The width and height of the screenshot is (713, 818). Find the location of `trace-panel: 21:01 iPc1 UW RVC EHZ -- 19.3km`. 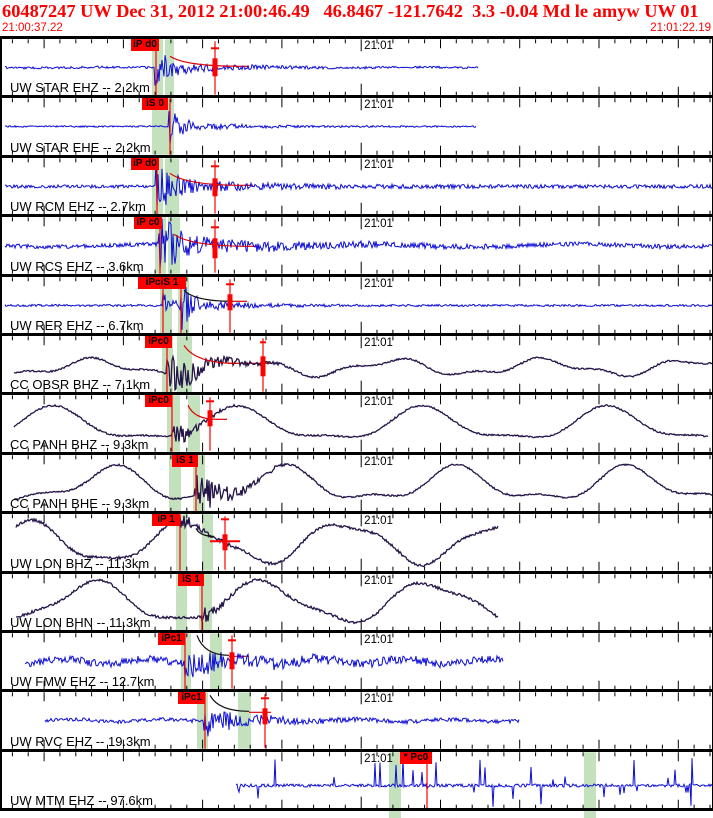

trace-panel: 21:01 iPc1 UW RVC EHZ -- 19.3km is located at coordinates (356, 719).